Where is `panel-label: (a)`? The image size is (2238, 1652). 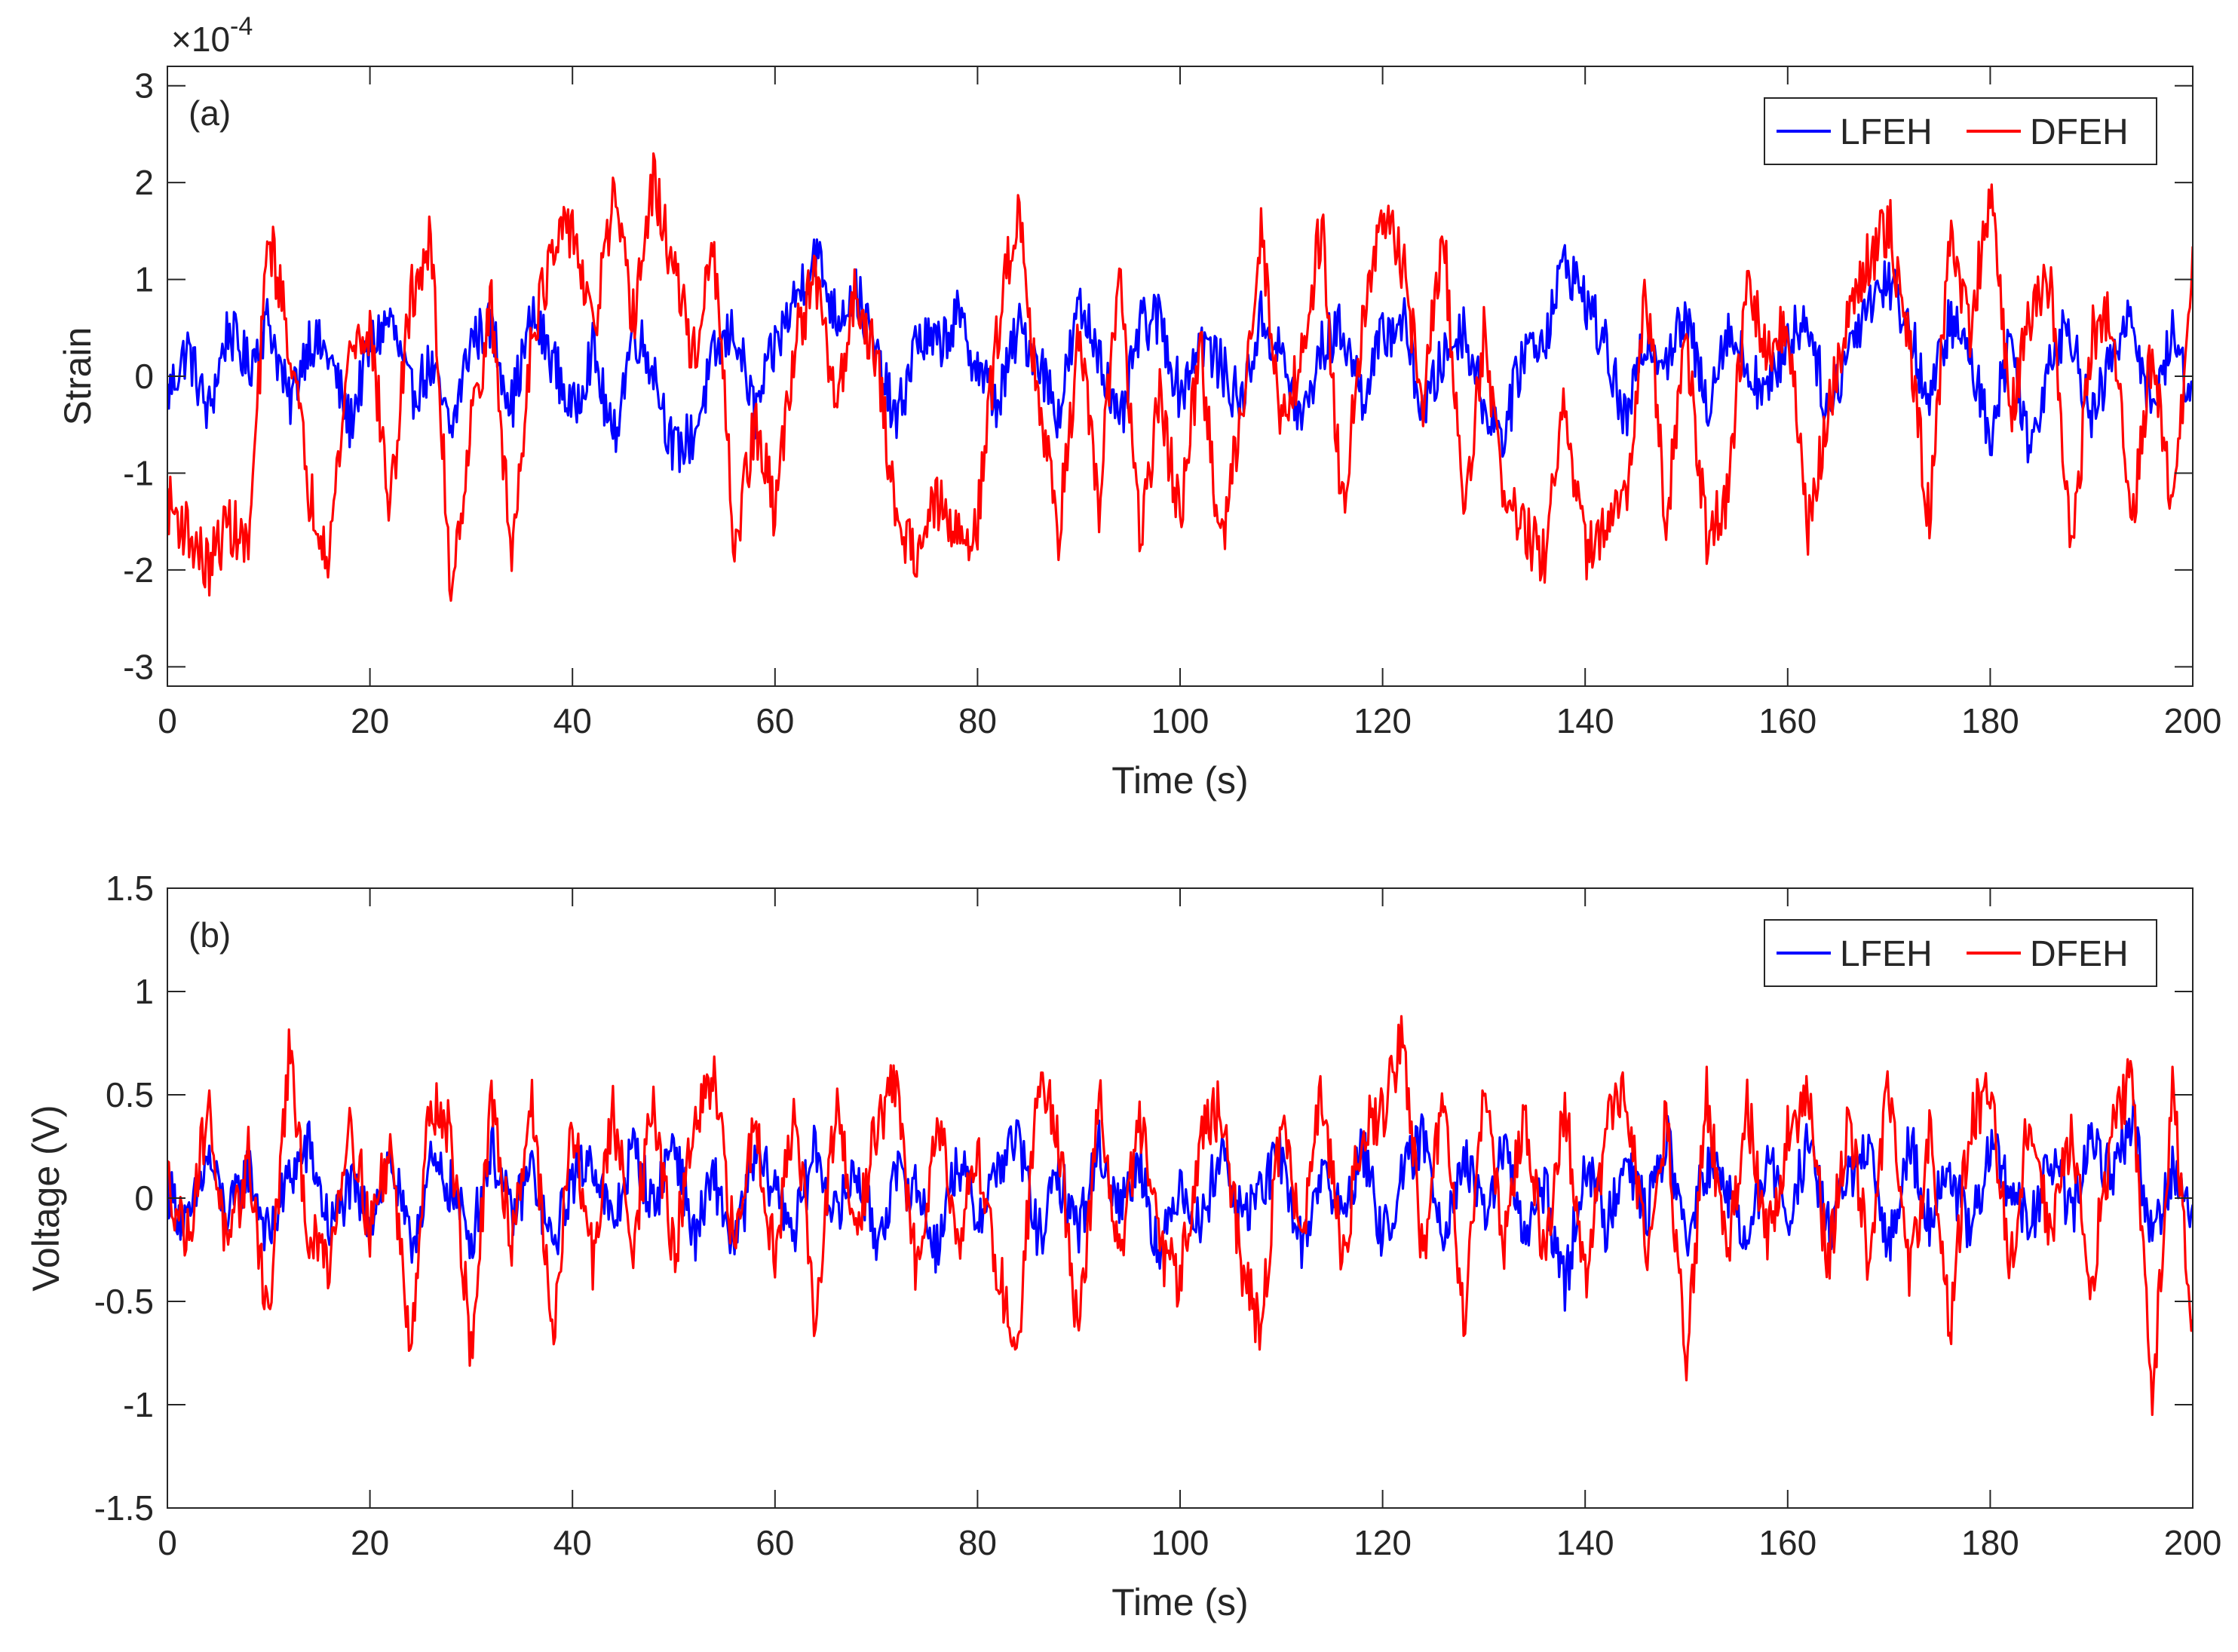
panel-label: (a) is located at coordinates (210, 113).